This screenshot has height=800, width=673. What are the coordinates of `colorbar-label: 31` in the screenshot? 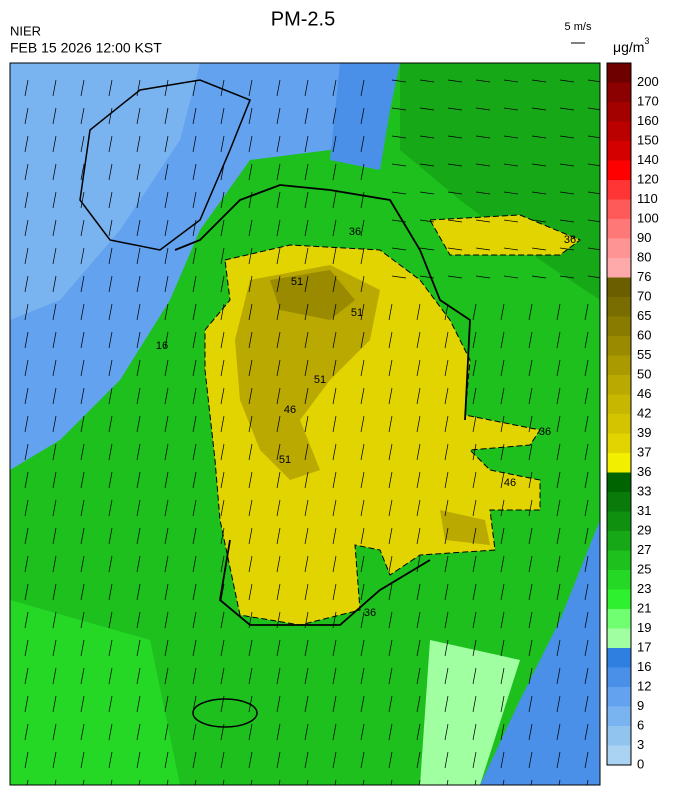 It's located at (644, 510).